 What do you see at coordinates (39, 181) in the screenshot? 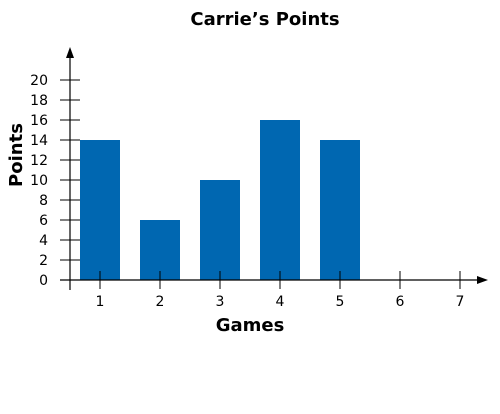
I see `y-tick-label-10: 10` at bounding box center [39, 181].